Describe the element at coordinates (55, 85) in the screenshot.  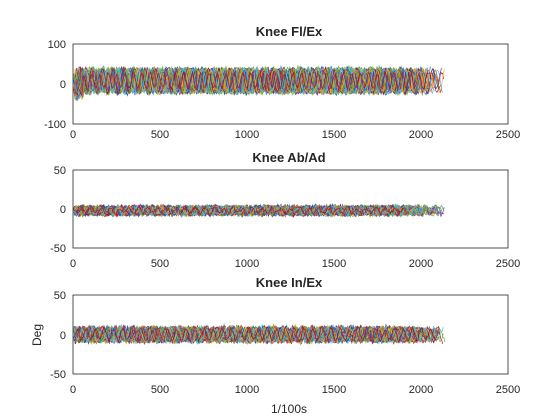
I see `y-axis: 100 0 -100` at that location.